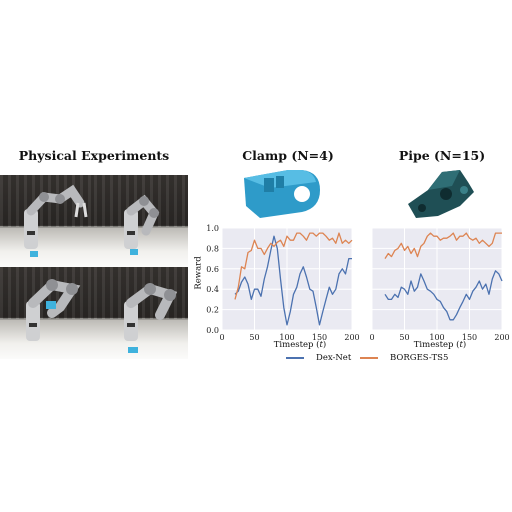 Image resolution: width=512 pixels, height=512 pixels. I want to click on pipe-x-tick-label: 0, so click(371, 337).